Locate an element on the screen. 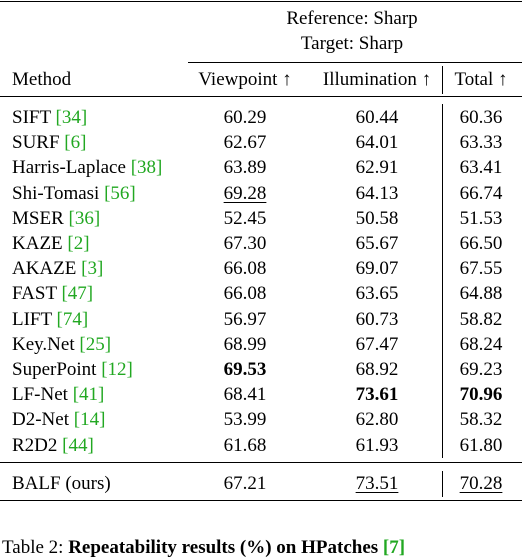  citation-number: 74 is located at coordinates (72, 319).